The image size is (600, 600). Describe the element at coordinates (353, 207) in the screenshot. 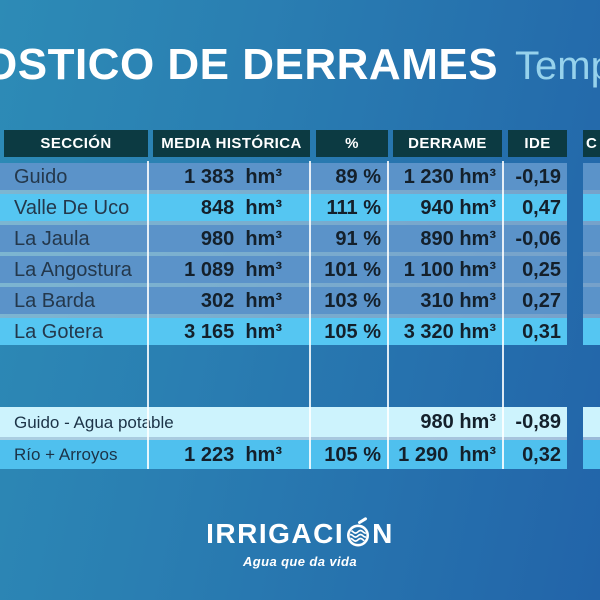

I see `pct-cell: 111 %` at that location.